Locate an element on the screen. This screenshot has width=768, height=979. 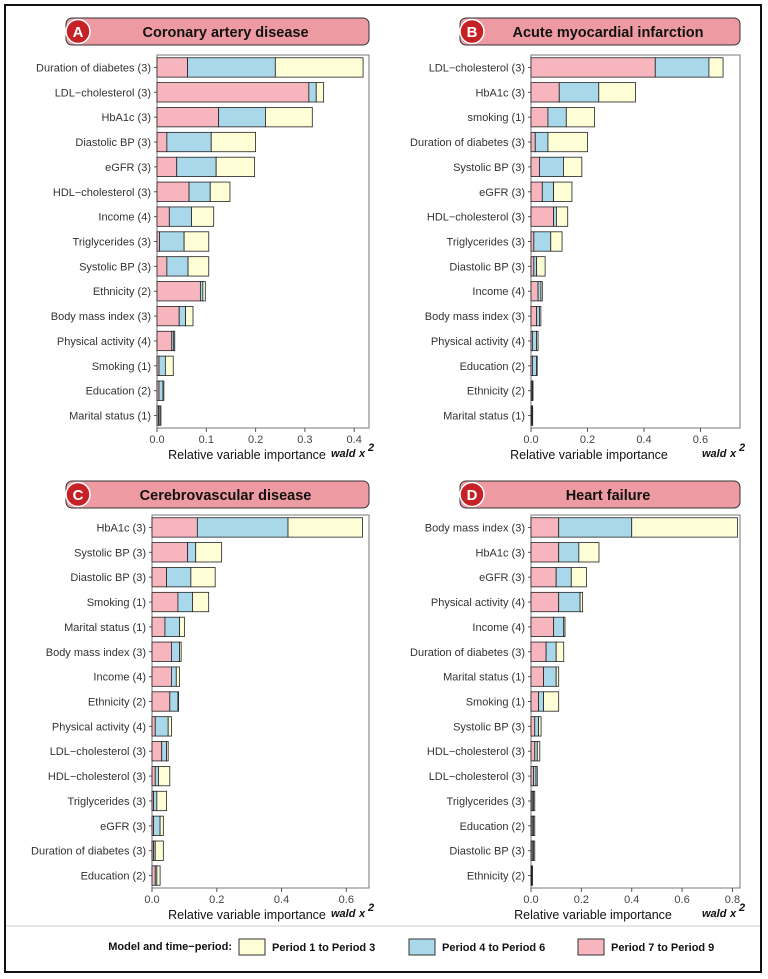
variable-label: Marital status (1) is located at coordinates (484, 417).